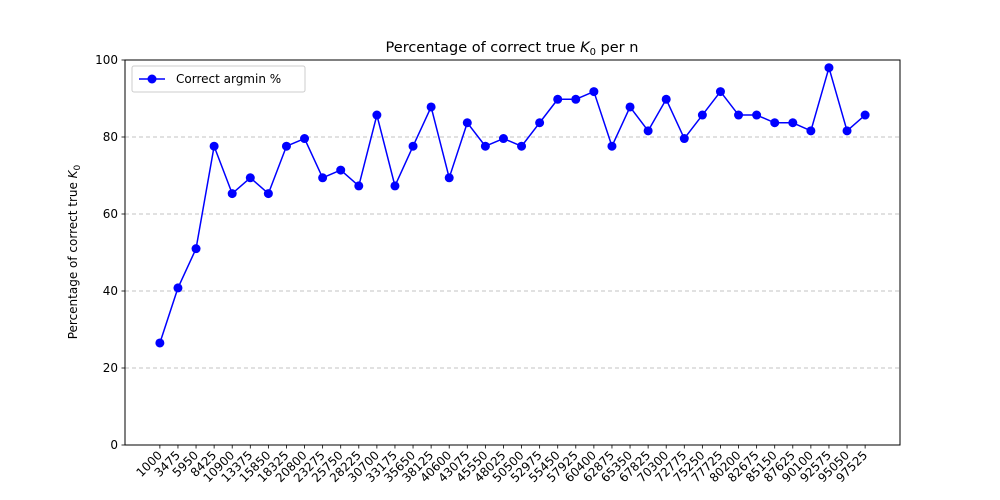 Image resolution: width=1000 pixels, height=500 pixels. I want to click on legend: Correct argmin %, so click(218, 79).